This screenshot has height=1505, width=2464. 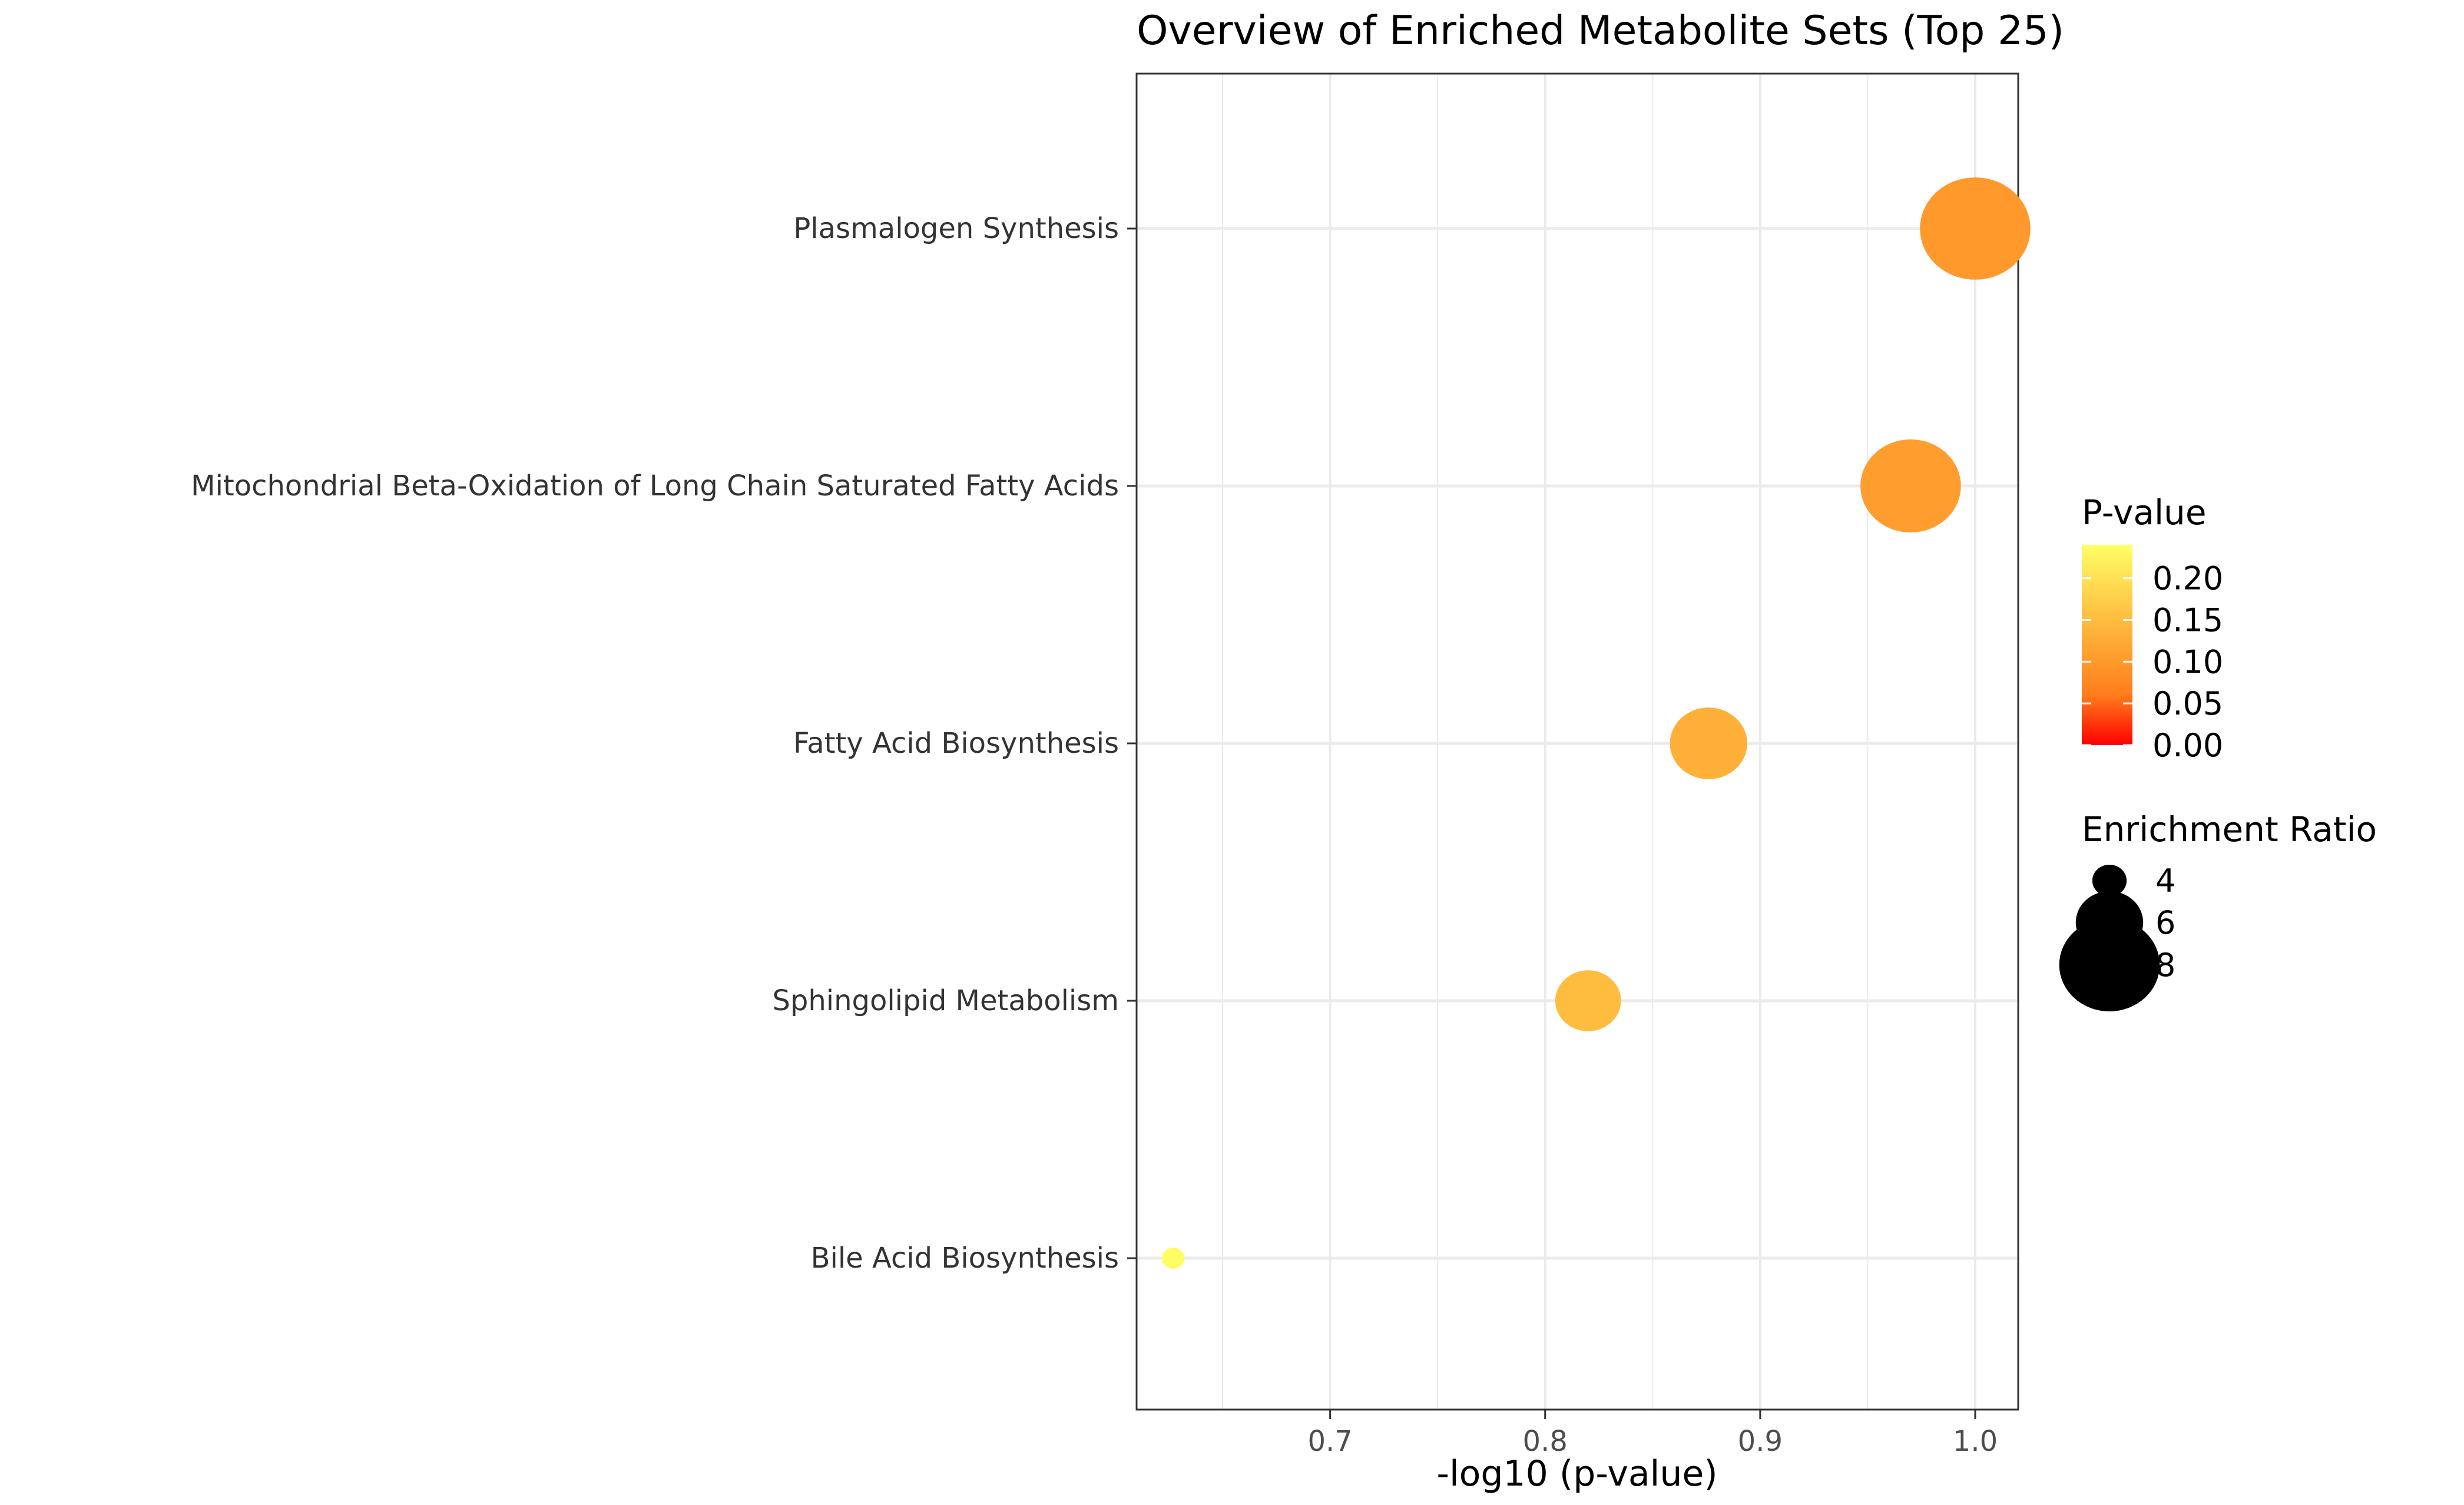 I want to click on color-legend-label: 0.15, so click(x=2187, y=620).